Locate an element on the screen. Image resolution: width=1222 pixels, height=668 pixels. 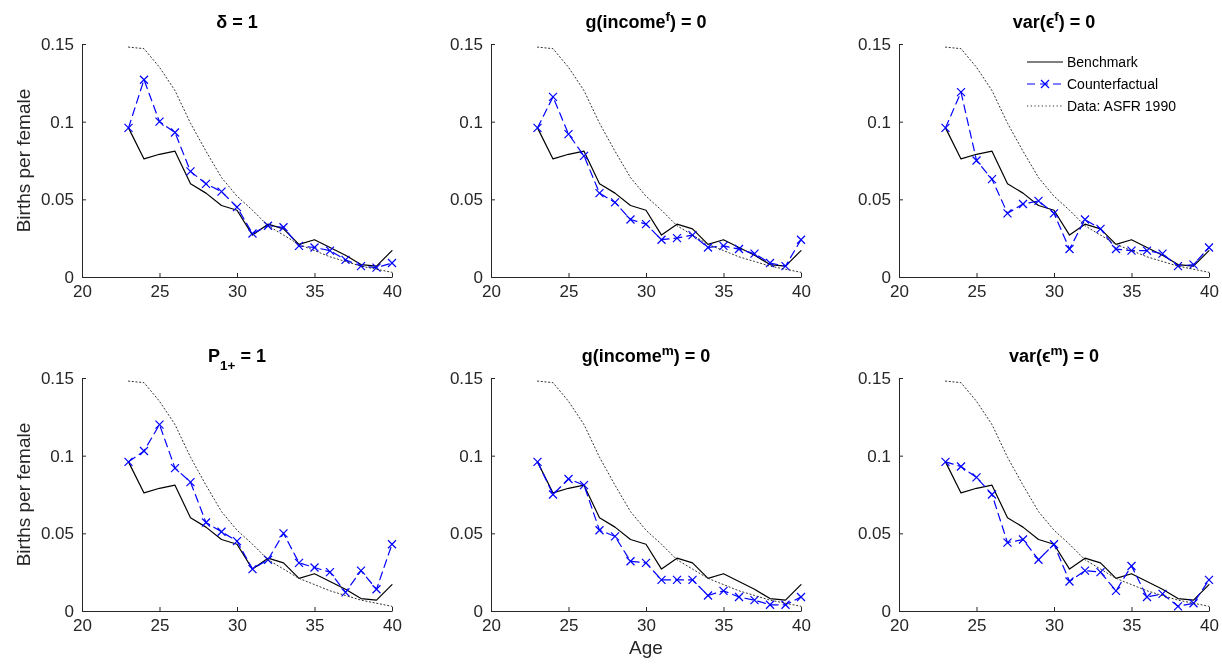
chart-title: g(income$^{f}$) = 0 is located at coordinates (645, 20).